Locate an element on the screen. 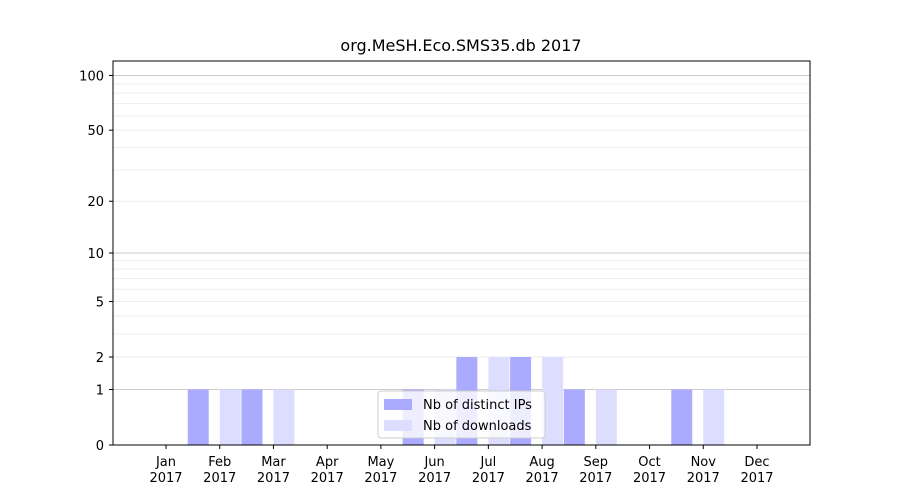 The width and height of the screenshot is (900, 504). legend-label: Nb of downloads is located at coordinates (477, 426).